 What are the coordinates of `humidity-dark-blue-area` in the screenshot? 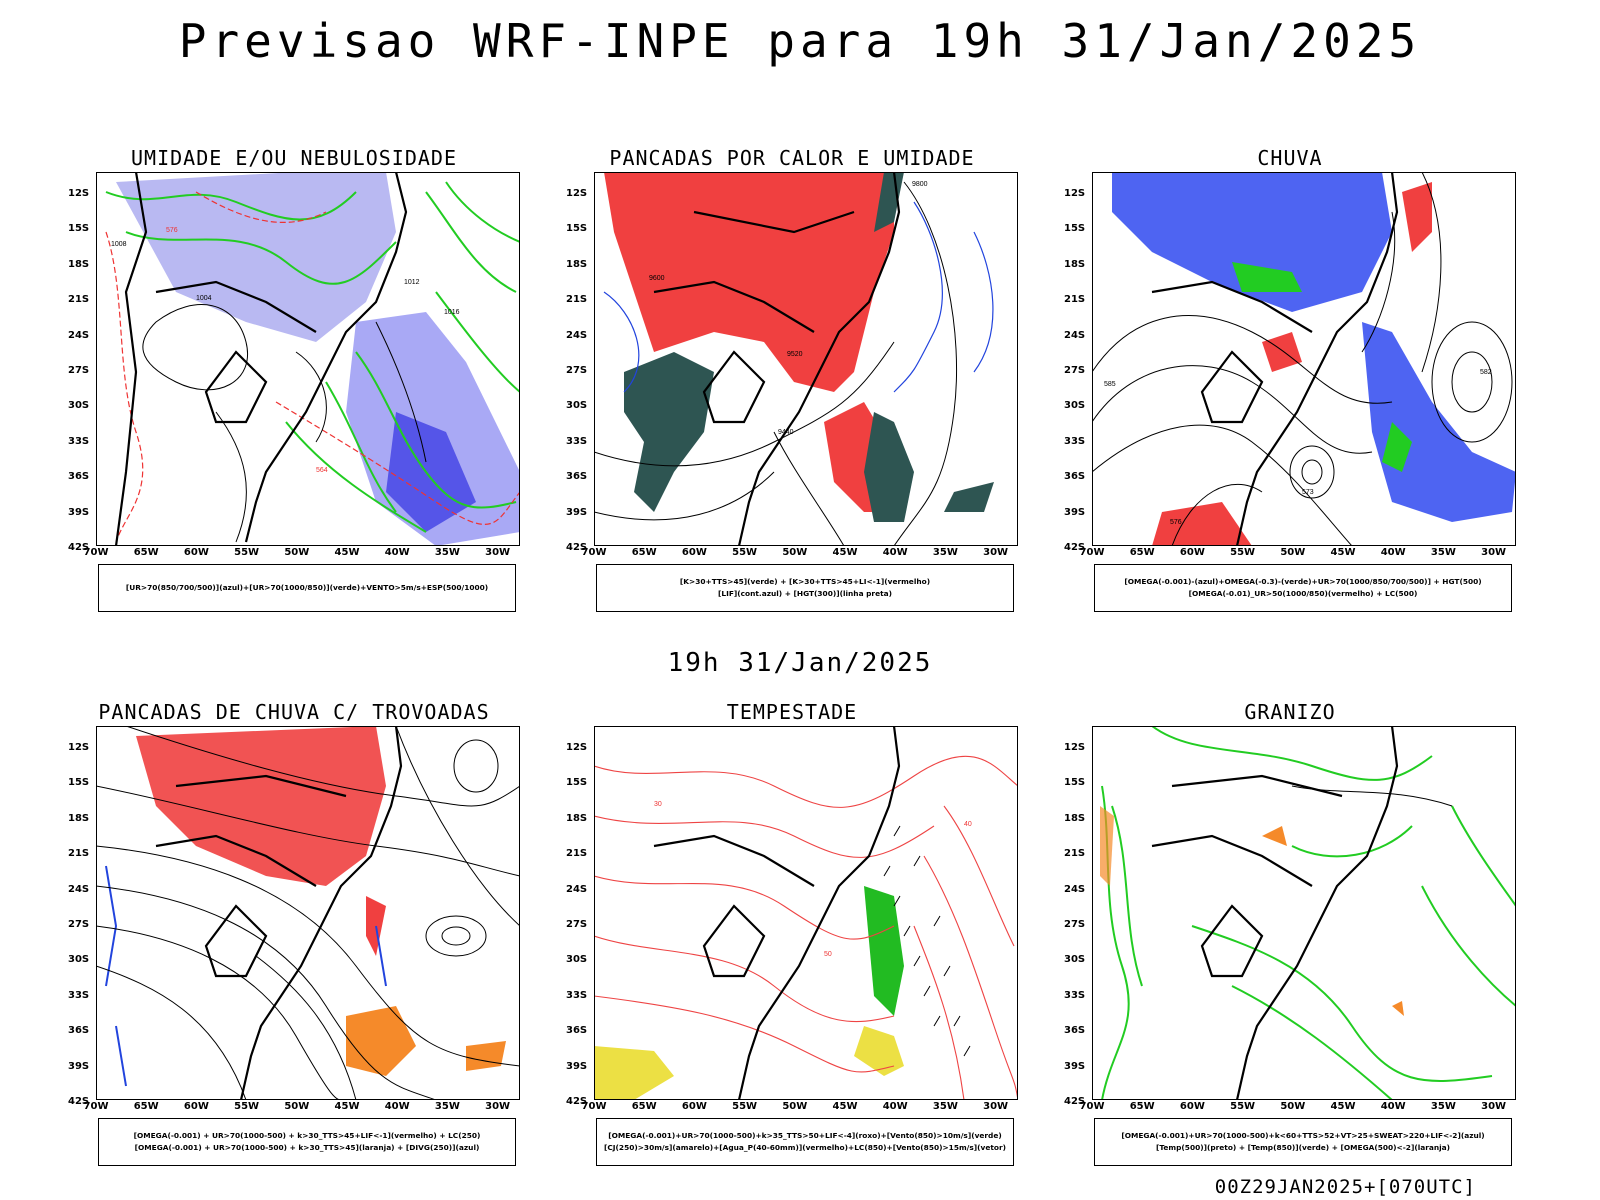 It's located at (431, 472).